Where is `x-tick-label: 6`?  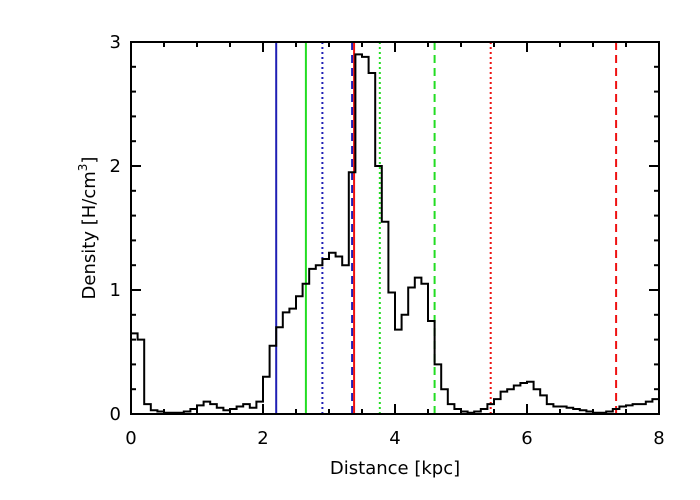 x-tick-label: 6 is located at coordinates (526, 438).